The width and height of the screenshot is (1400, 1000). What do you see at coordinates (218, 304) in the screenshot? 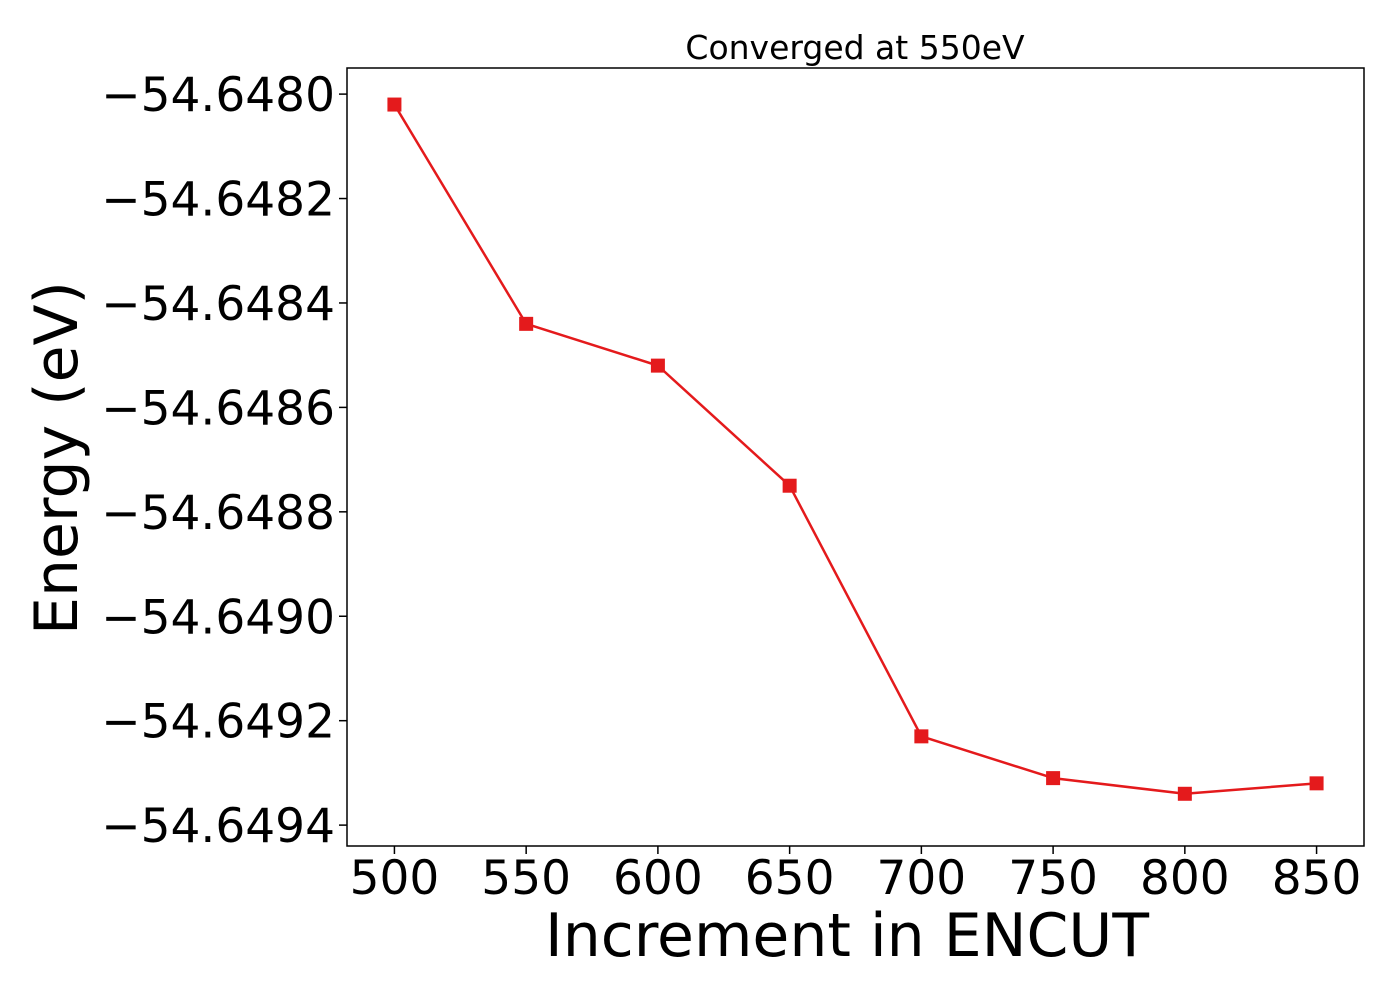
I see `y-tick-label: −54.6484` at bounding box center [218, 304].